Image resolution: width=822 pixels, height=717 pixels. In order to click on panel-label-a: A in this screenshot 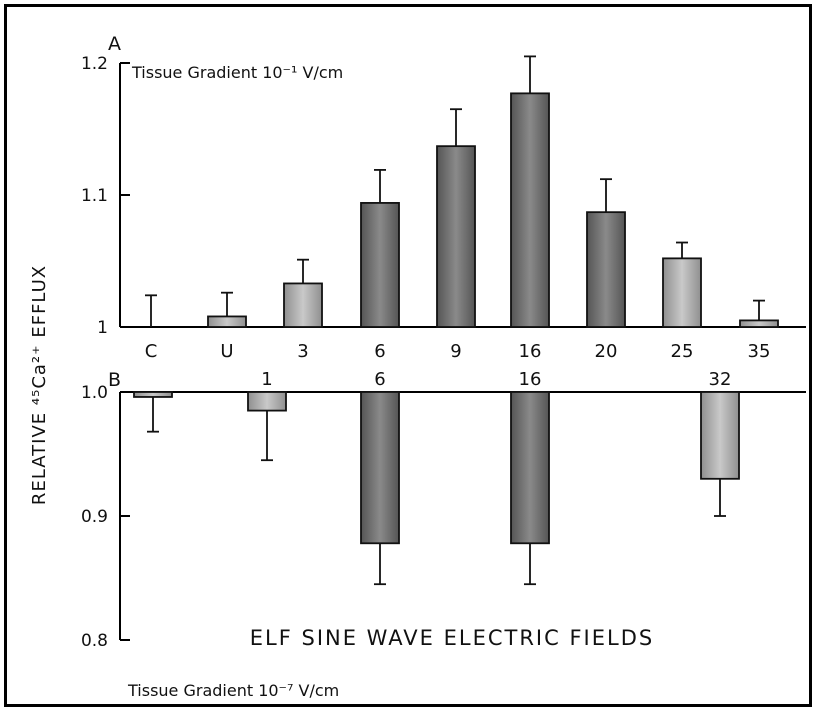, I will do `click(114, 44)`.